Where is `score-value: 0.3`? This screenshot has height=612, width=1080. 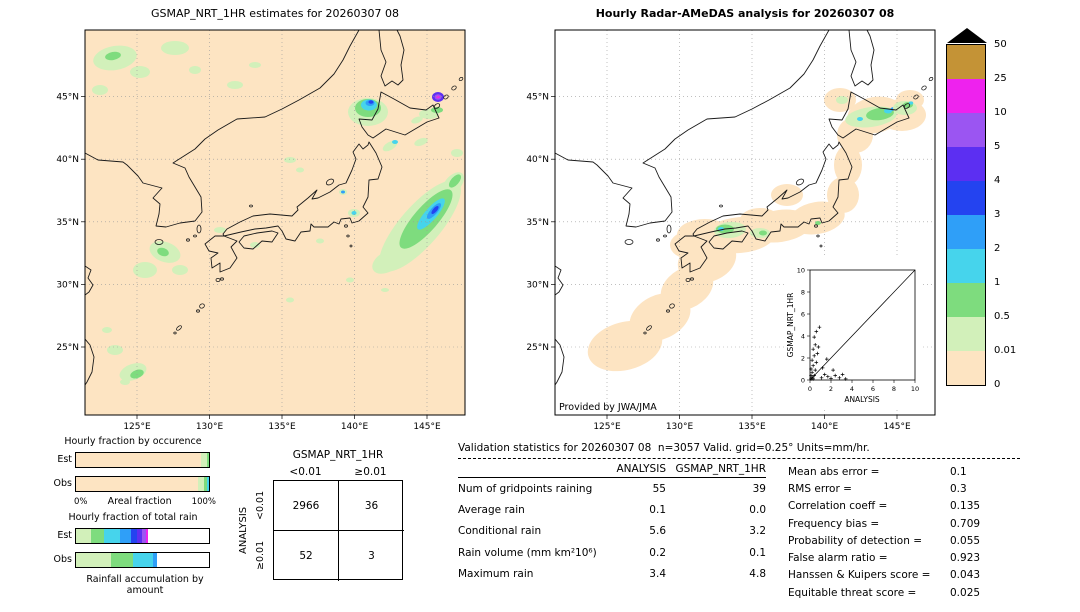
score-value: 0.3 is located at coordinates (958, 488).